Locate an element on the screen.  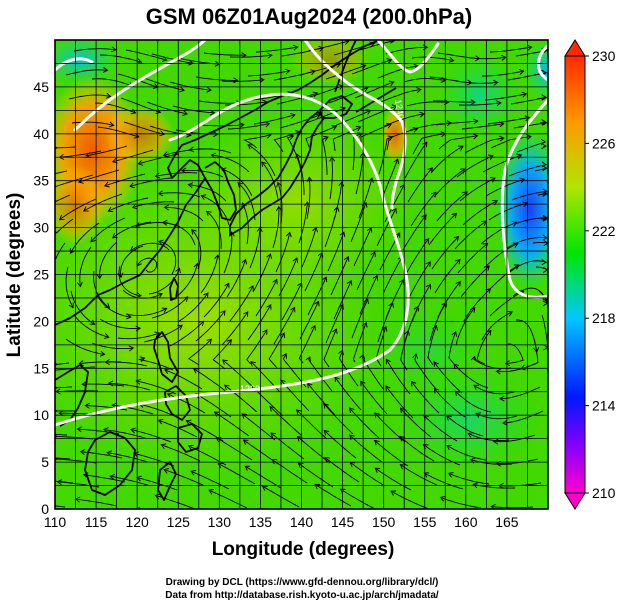
x-axis-label: Longitude (degrees) is located at coordinates (303, 549).